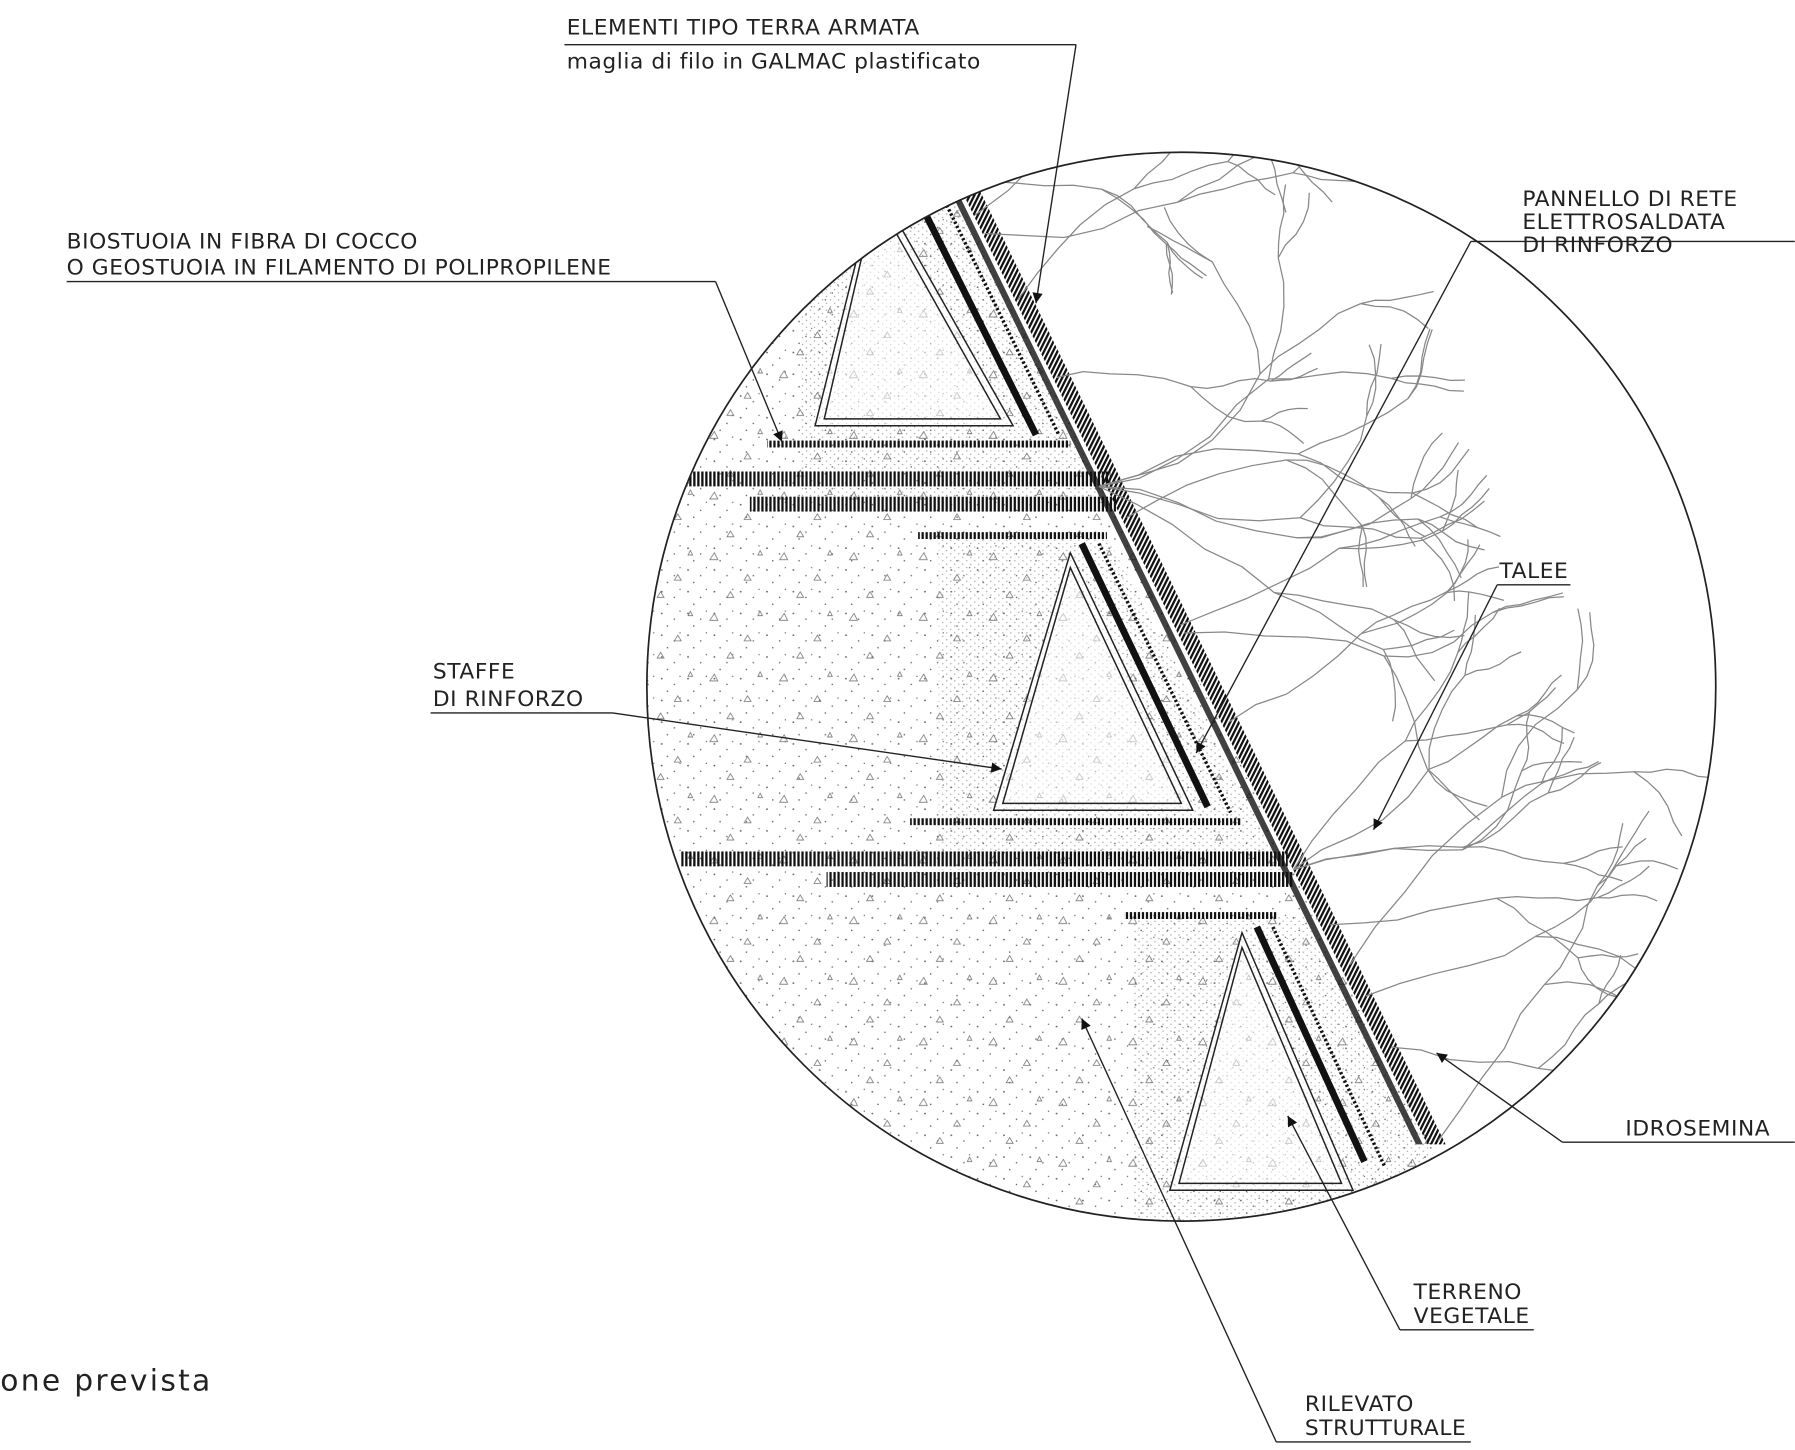 This screenshot has height=1450, width=1795. Describe the element at coordinates (1359, 1404) in the screenshot. I see `label: RILEVATO` at that location.